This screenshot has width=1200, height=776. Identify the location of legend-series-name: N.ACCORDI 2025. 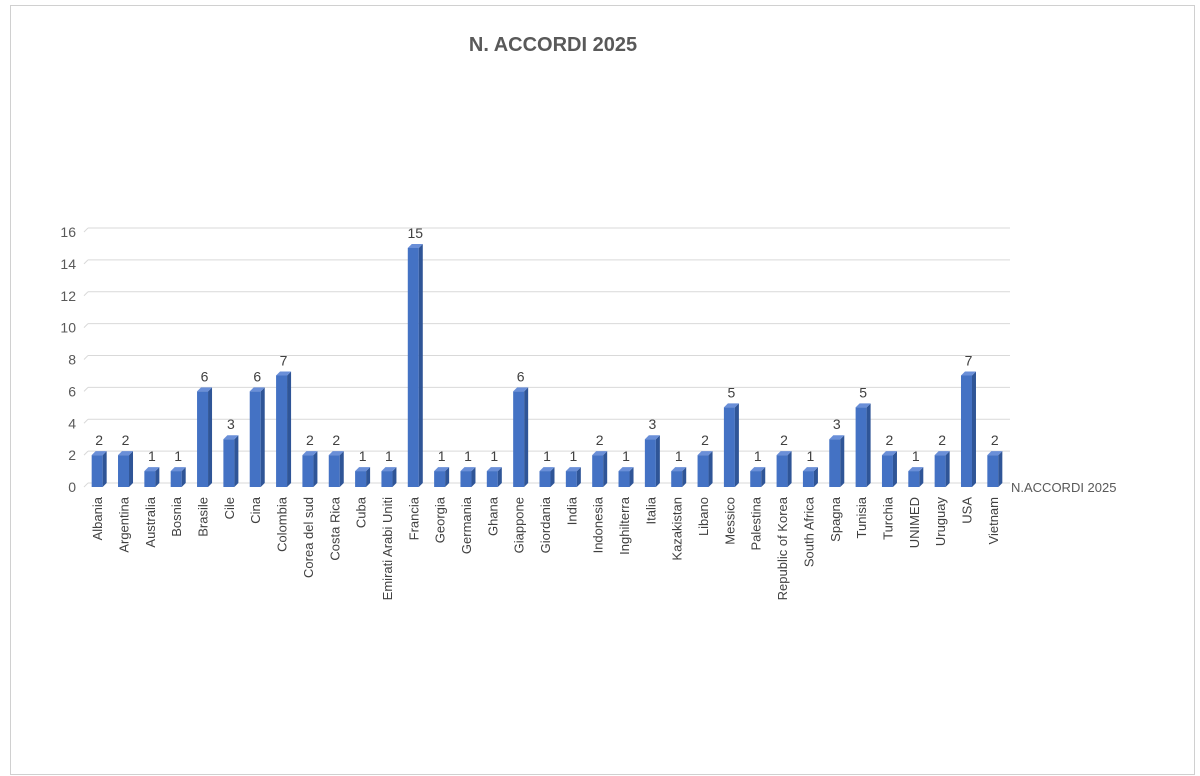
(1063, 487).